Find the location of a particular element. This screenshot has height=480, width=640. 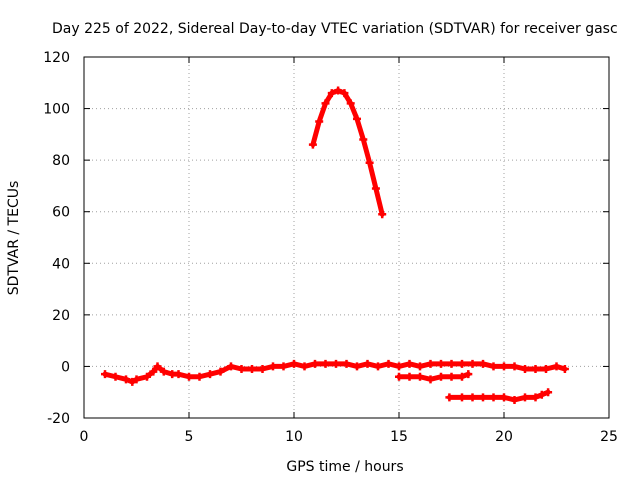

x-tick-label: 0 is located at coordinates (84, 437).